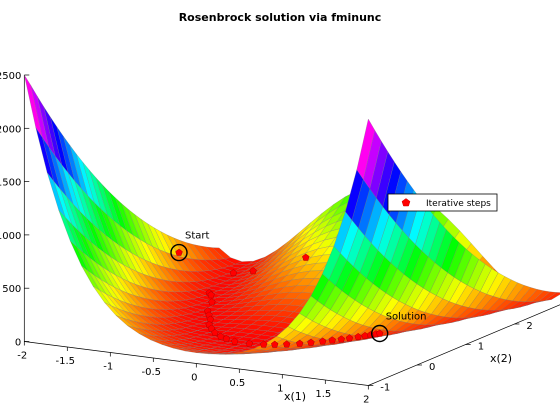 The width and height of the screenshot is (560, 420). Describe the element at coordinates (366, 400) in the screenshot. I see `x-tick-label: 2` at that location.